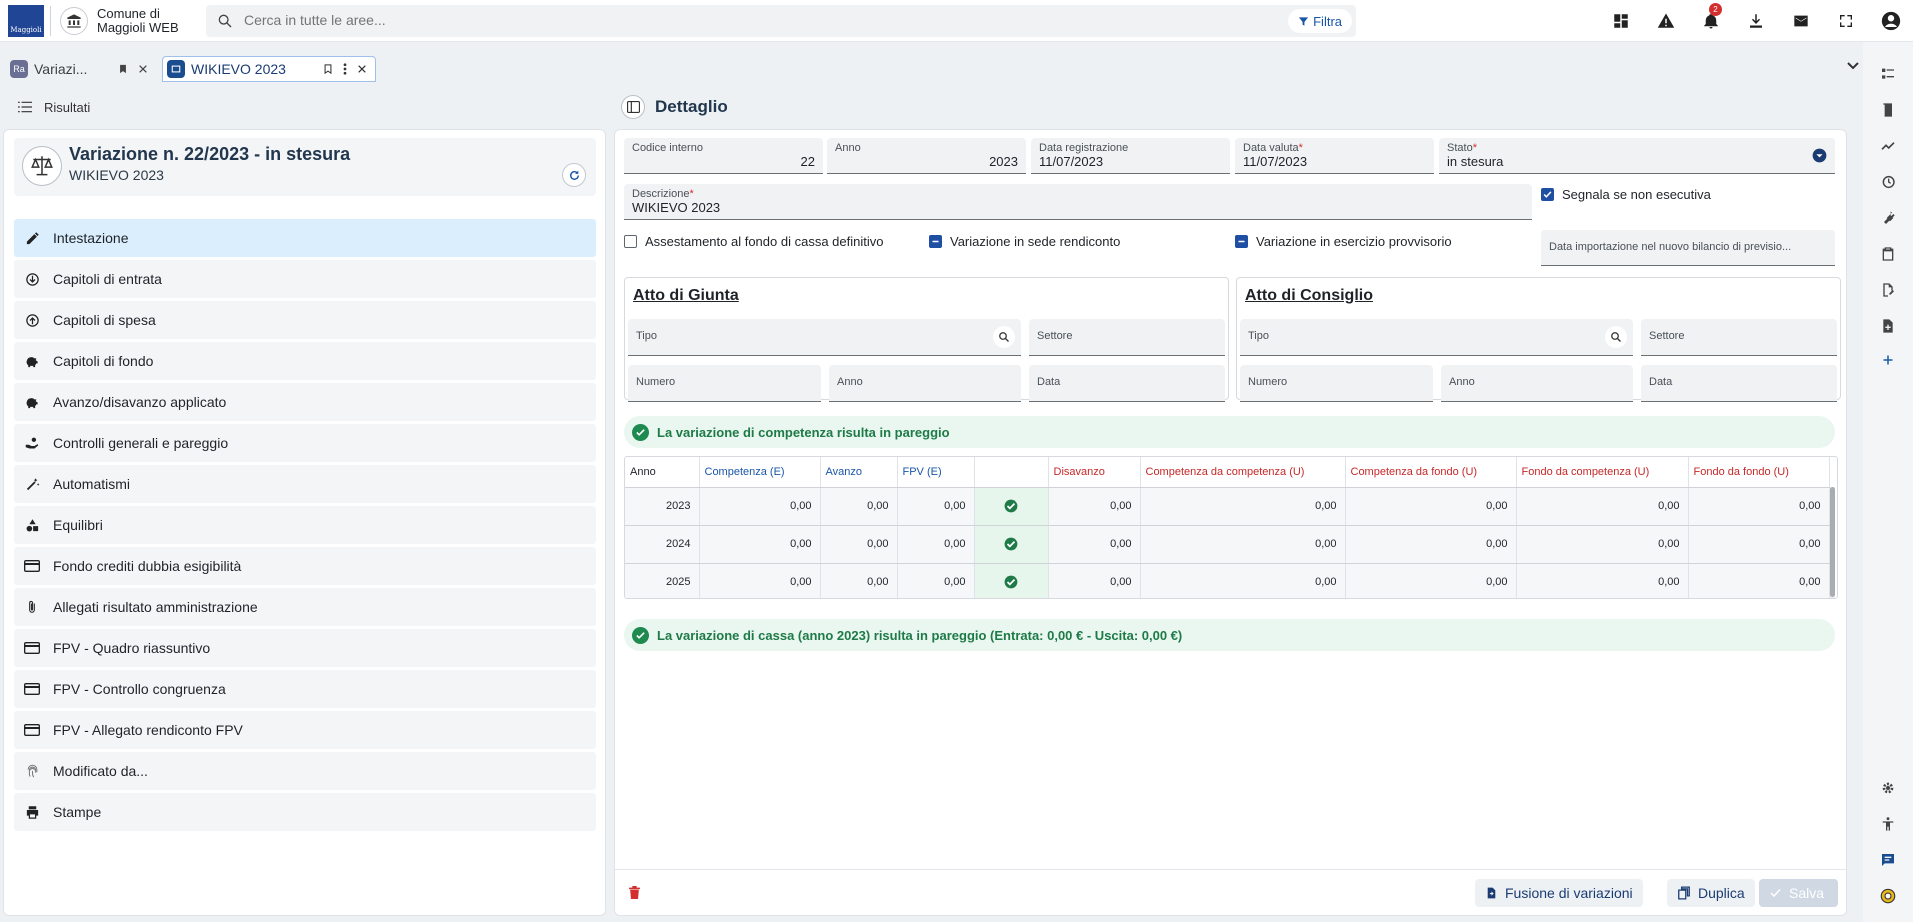 Image resolution: width=1913 pixels, height=922 pixels. I want to click on clipboard-icon, so click(1888, 254).